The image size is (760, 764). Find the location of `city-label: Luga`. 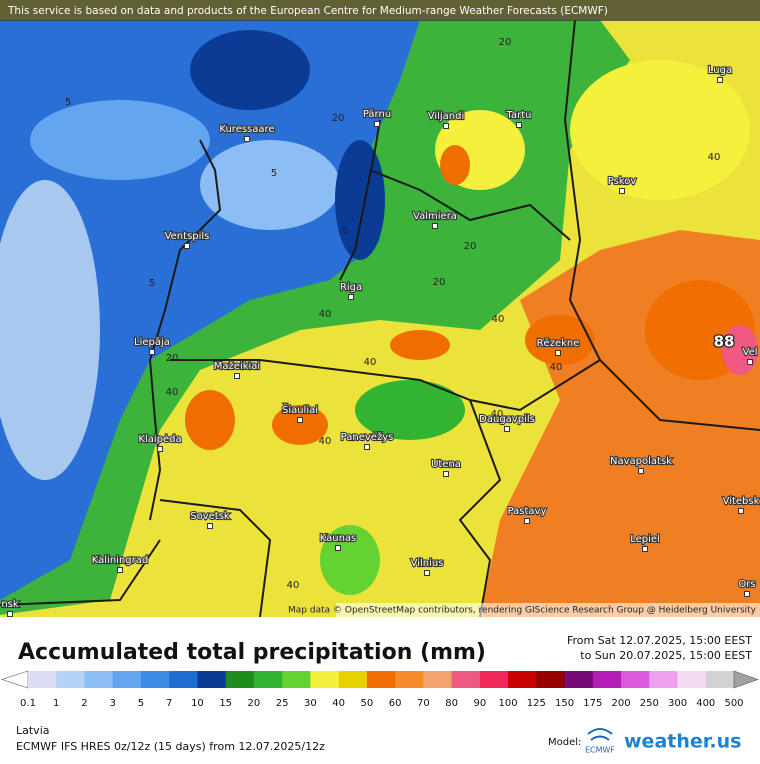

city-label: Luga is located at coordinates (720, 70).